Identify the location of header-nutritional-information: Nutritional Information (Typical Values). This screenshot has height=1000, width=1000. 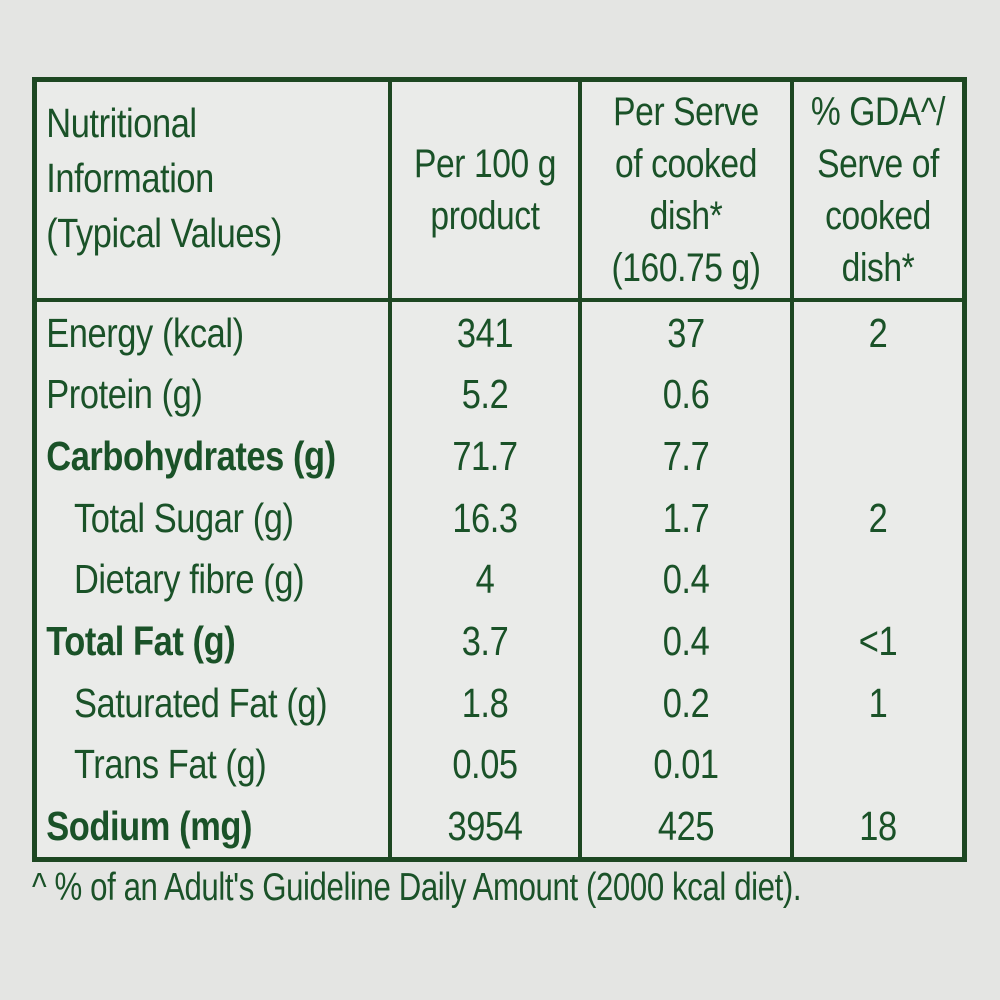
(212, 192).